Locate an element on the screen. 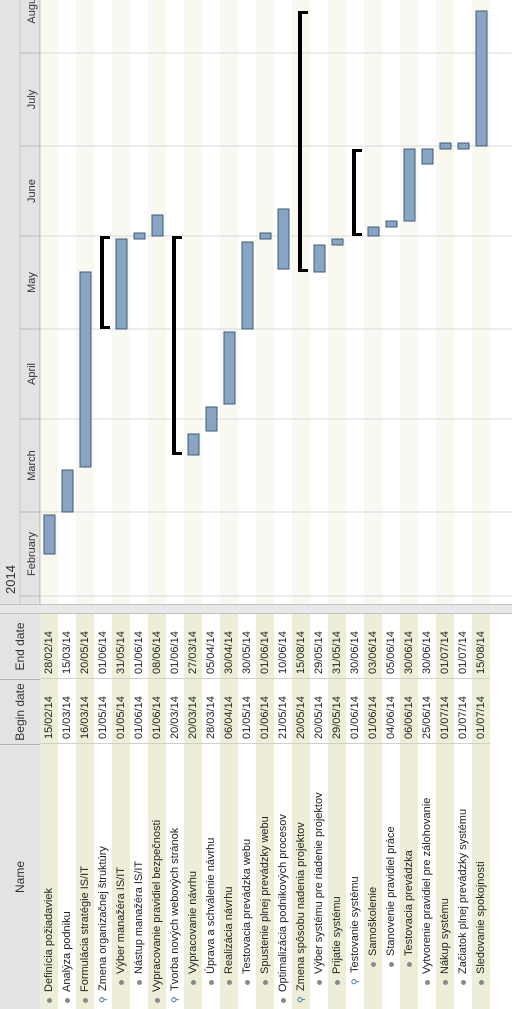  table-row: Testovacia prevádzka 06/06/14 30/06/14 is located at coordinates (409, 811).